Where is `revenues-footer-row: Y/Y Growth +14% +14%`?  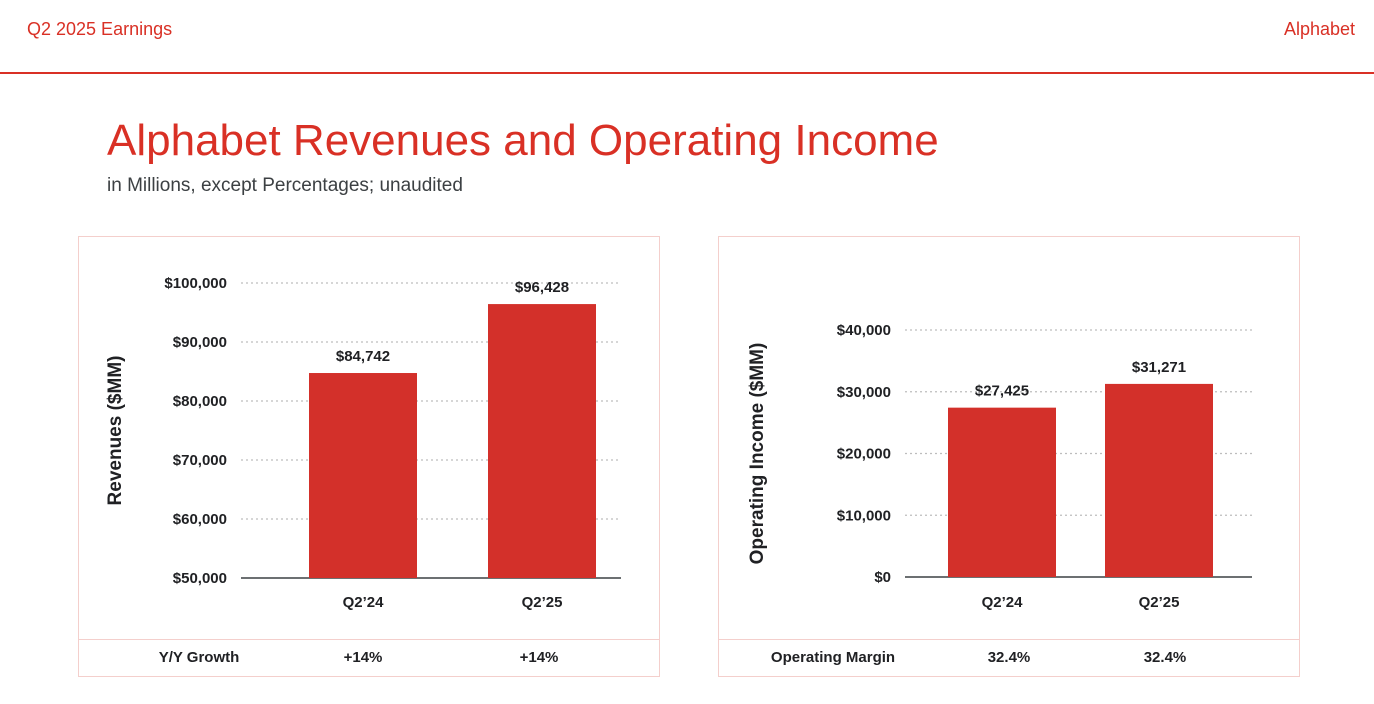 revenues-footer-row: Y/Y Growth +14% +14% is located at coordinates (369, 658).